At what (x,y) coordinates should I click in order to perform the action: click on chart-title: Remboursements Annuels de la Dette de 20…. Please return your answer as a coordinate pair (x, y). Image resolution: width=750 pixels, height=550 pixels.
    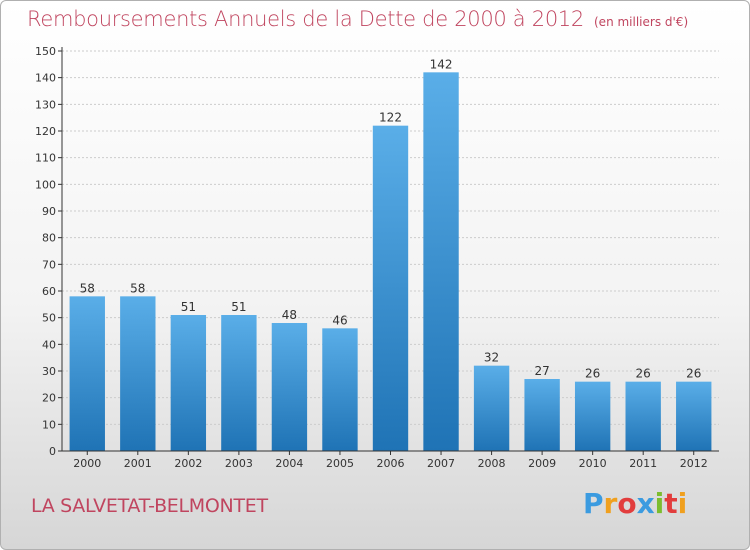
    Looking at the image, I should click on (305, 19).